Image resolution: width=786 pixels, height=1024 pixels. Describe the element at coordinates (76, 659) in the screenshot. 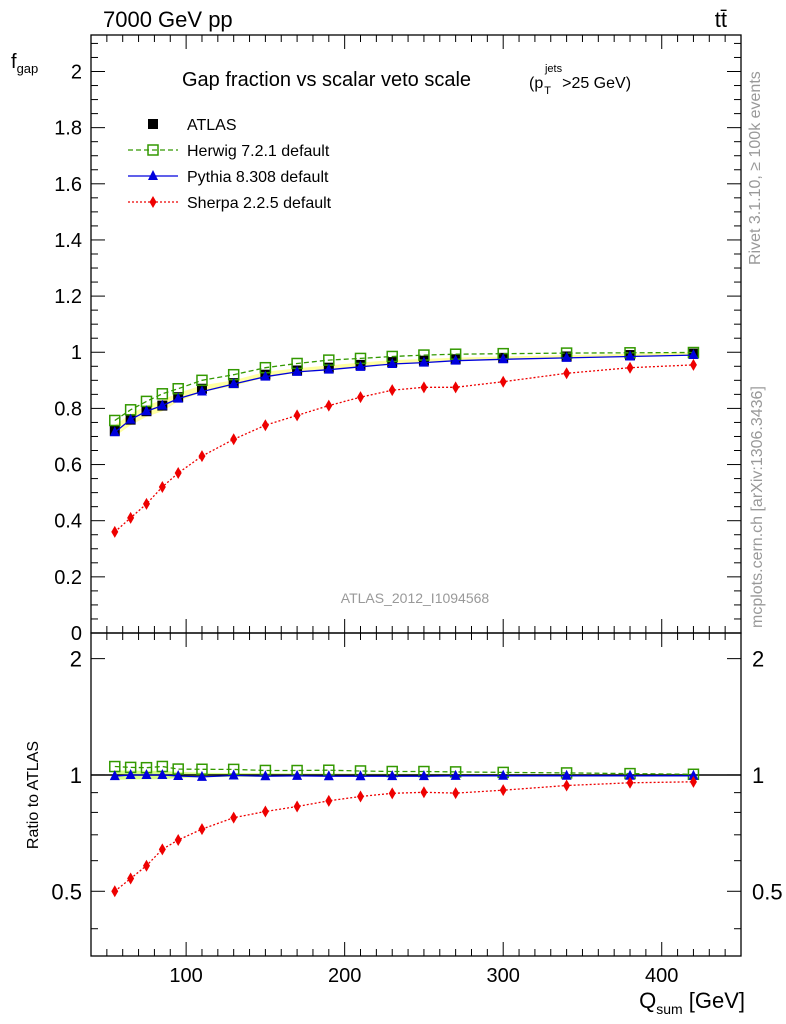

I see `ratio-tick-label-left: 2` at that location.